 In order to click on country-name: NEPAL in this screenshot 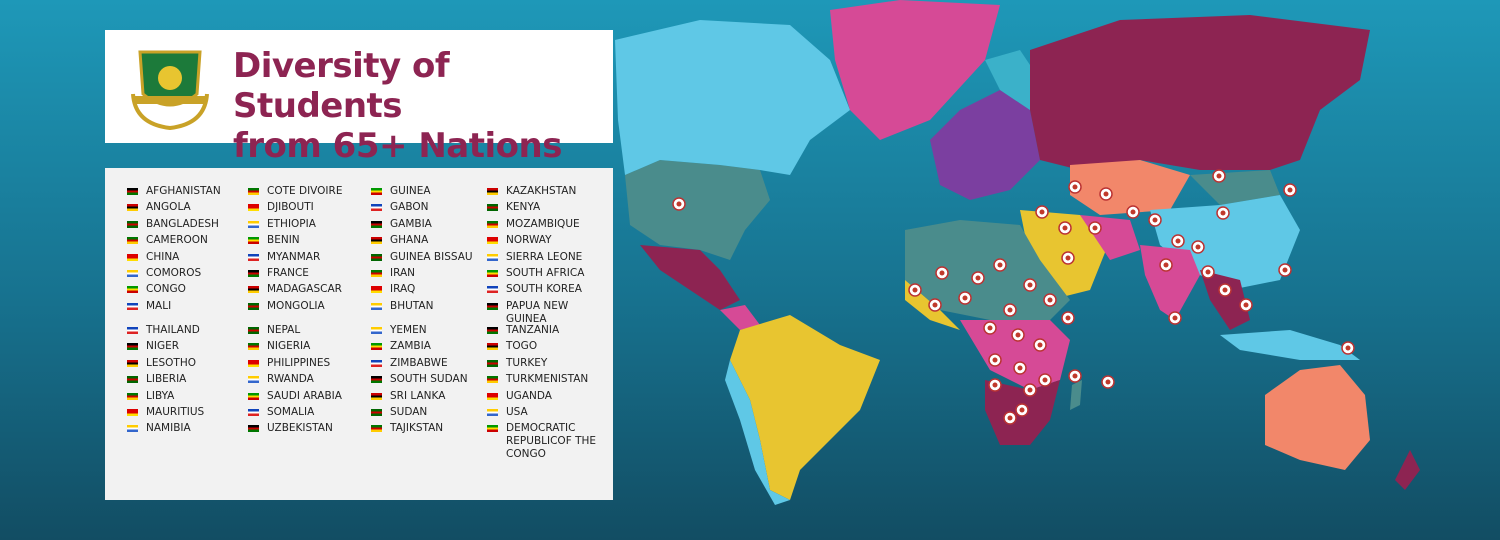, I will do `click(284, 330)`.